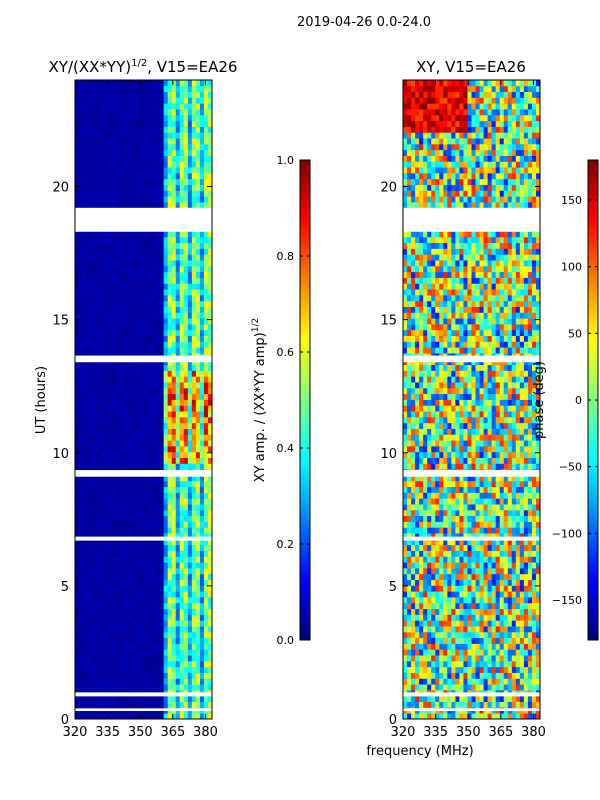  What do you see at coordinates (305, 400) in the screenshot?
I see `colorbar-amplitude-bar` at bounding box center [305, 400].